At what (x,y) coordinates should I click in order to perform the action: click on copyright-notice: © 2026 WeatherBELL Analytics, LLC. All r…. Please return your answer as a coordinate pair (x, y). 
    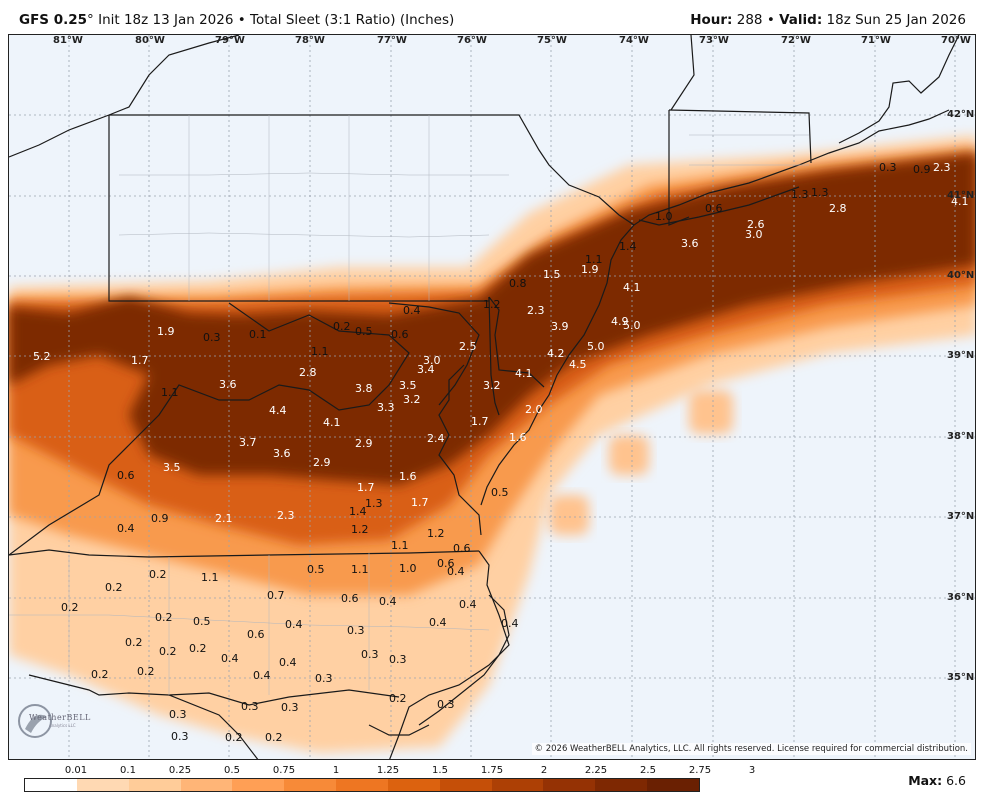
    Looking at the image, I should click on (751, 749).